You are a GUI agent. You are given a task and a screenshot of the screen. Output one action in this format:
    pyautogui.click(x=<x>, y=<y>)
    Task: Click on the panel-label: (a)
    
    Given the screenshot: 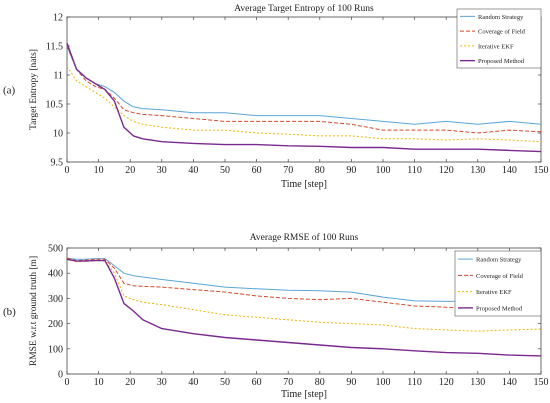 What is the action you would take?
    pyautogui.click(x=9, y=91)
    